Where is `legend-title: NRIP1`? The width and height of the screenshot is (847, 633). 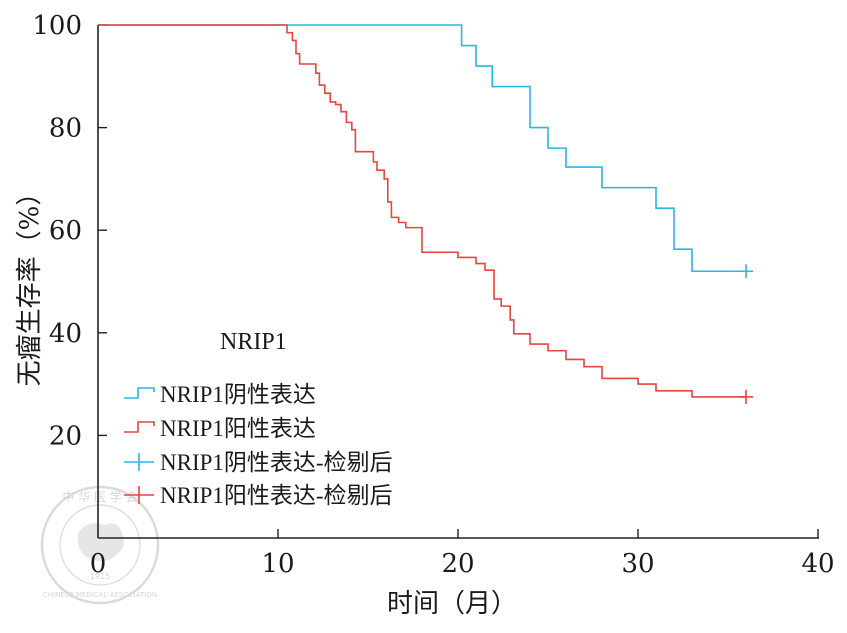 legend-title: NRIP1 is located at coordinates (253, 342).